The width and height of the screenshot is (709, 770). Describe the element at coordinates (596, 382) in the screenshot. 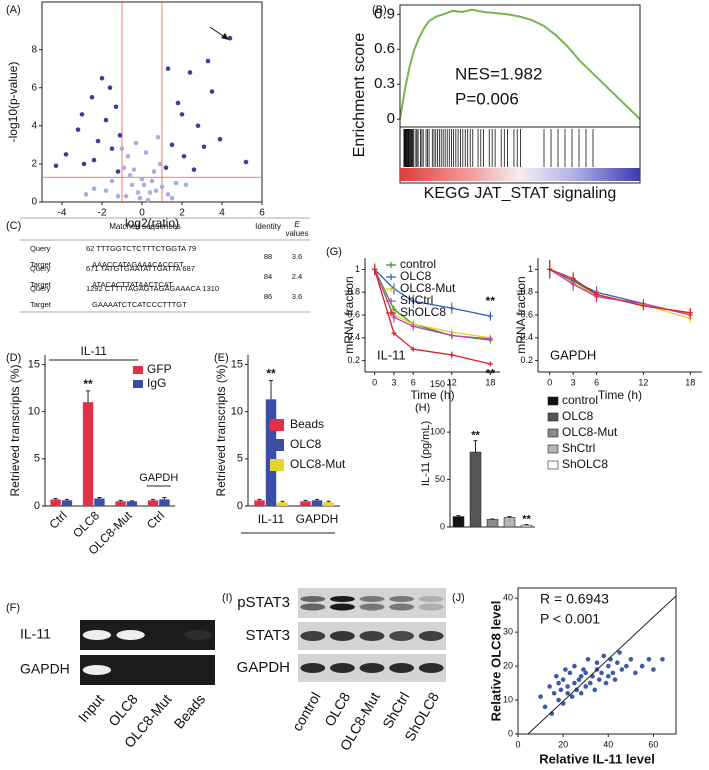

I see `x-tick-label: 6` at that location.